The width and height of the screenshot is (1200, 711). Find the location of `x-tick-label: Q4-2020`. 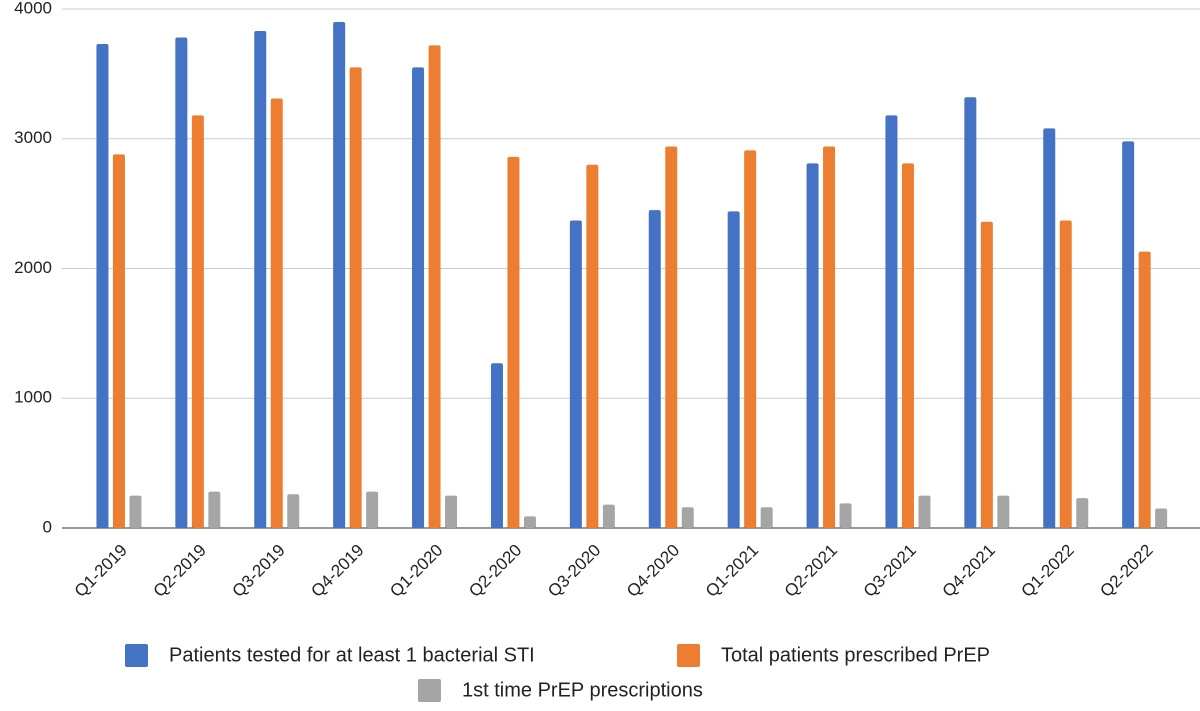

x-tick-label: Q4-2020 is located at coordinates (653, 571).